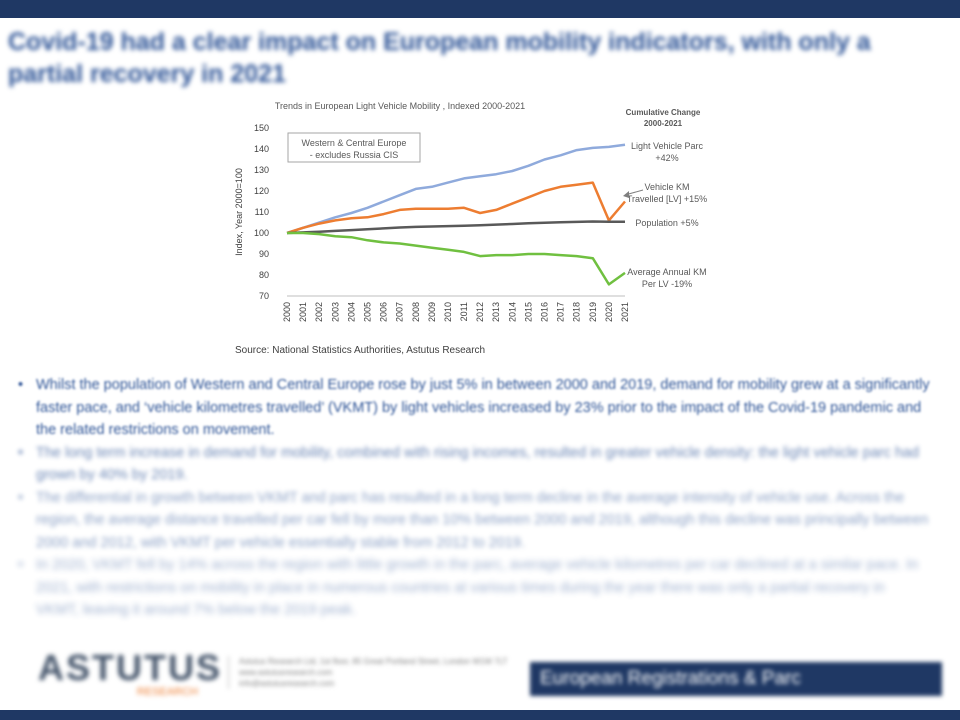  I want to click on x-tick-label: 2016, so click(545, 312).